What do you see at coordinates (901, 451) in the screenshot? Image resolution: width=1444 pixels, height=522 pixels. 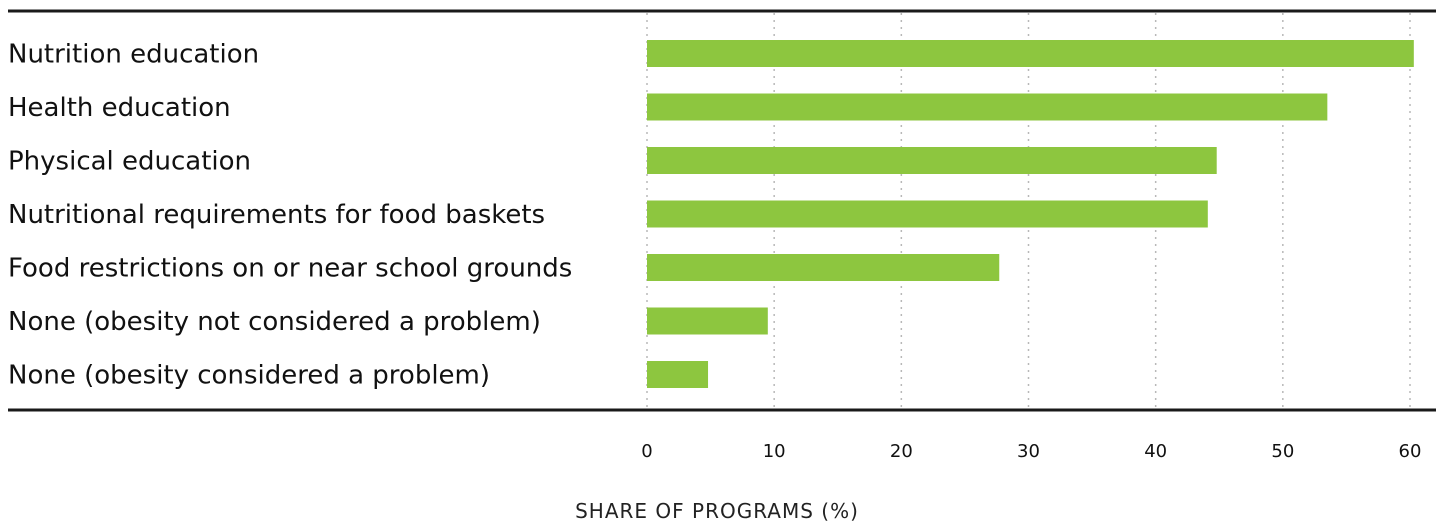 I see `x-tick-label: 20` at bounding box center [901, 451].